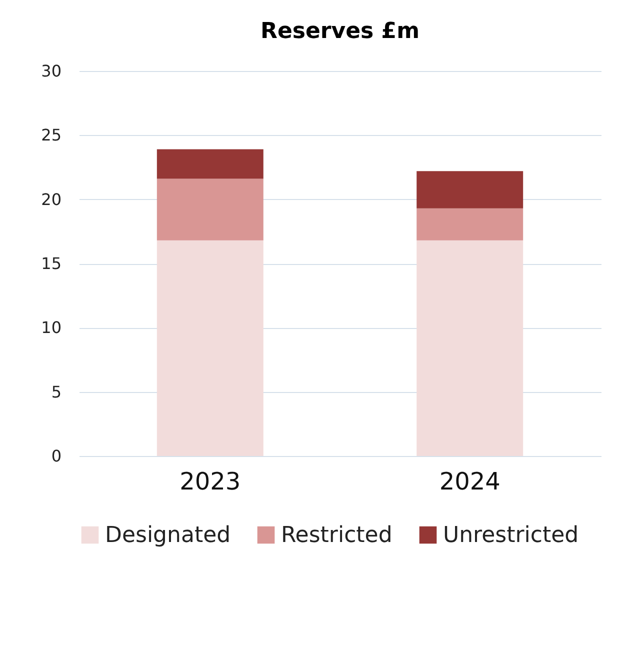 The image size is (620, 668). What do you see at coordinates (210, 482) in the screenshot?
I see `x-tick-label: 2023` at bounding box center [210, 482].